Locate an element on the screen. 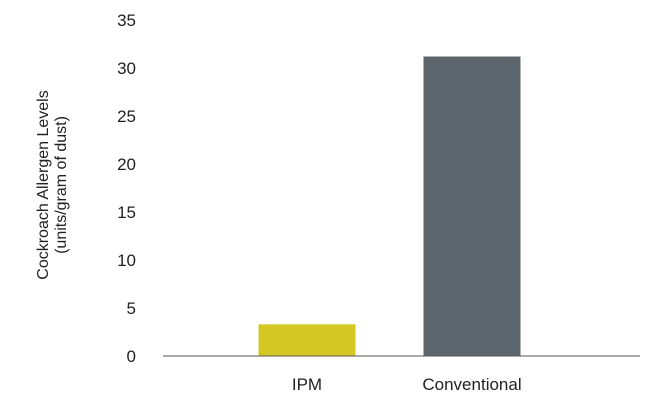 The height and width of the screenshot is (397, 649). y-tick-label: 25 is located at coordinates (126, 116).